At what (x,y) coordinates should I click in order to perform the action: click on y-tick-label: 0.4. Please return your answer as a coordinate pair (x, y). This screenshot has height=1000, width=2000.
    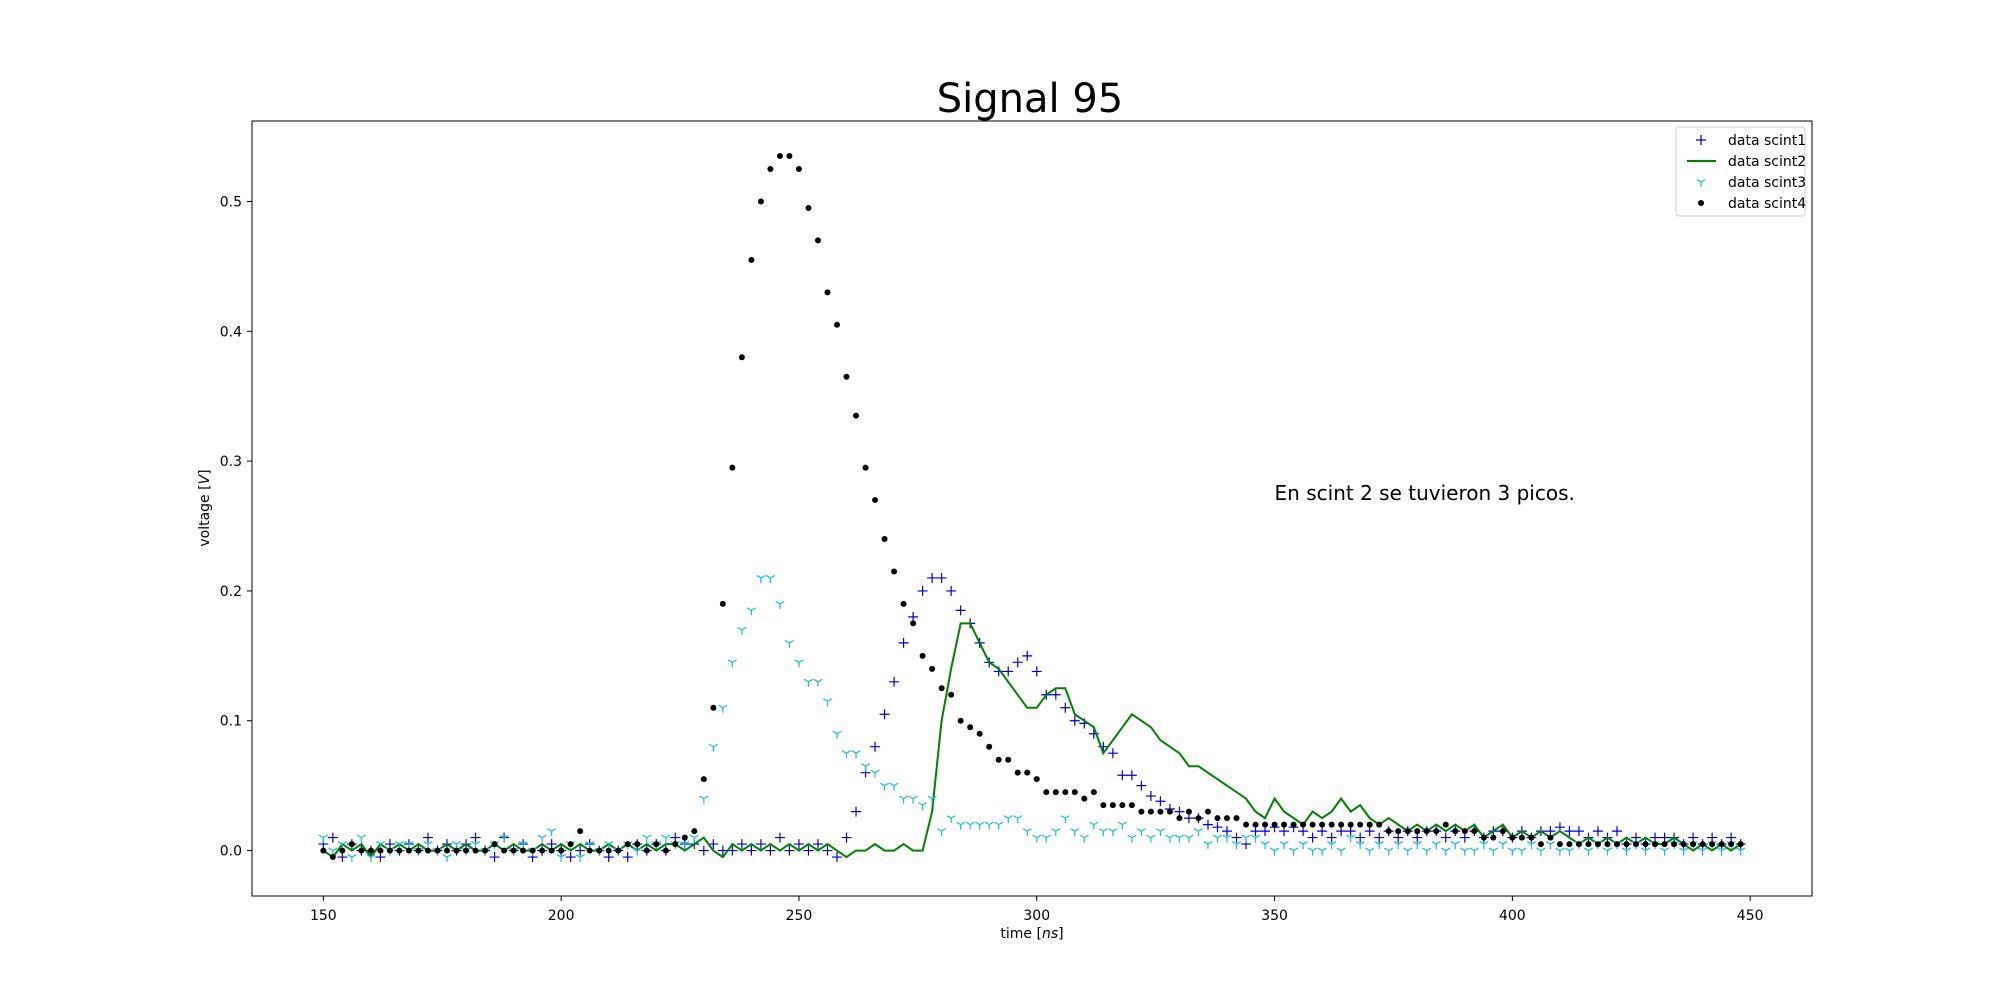
    Looking at the image, I should click on (231, 332).